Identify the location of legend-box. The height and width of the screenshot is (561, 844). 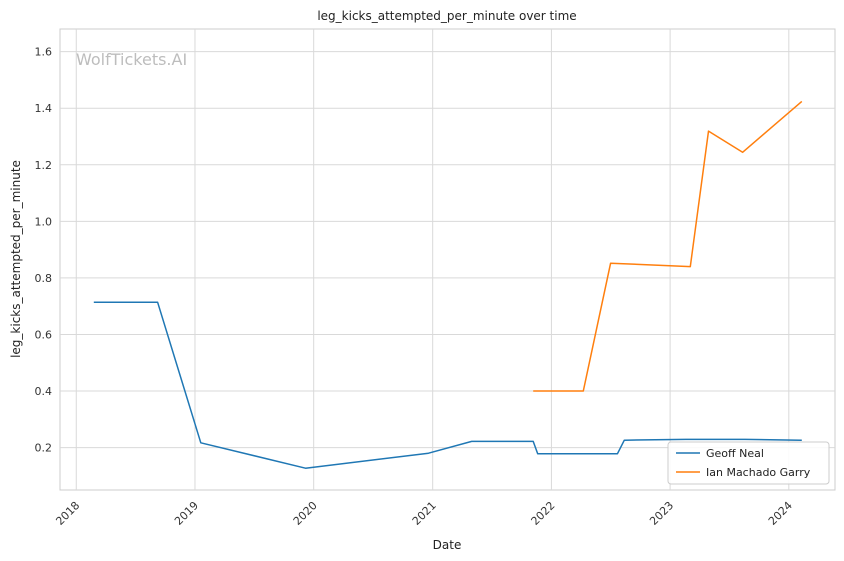
(748, 463).